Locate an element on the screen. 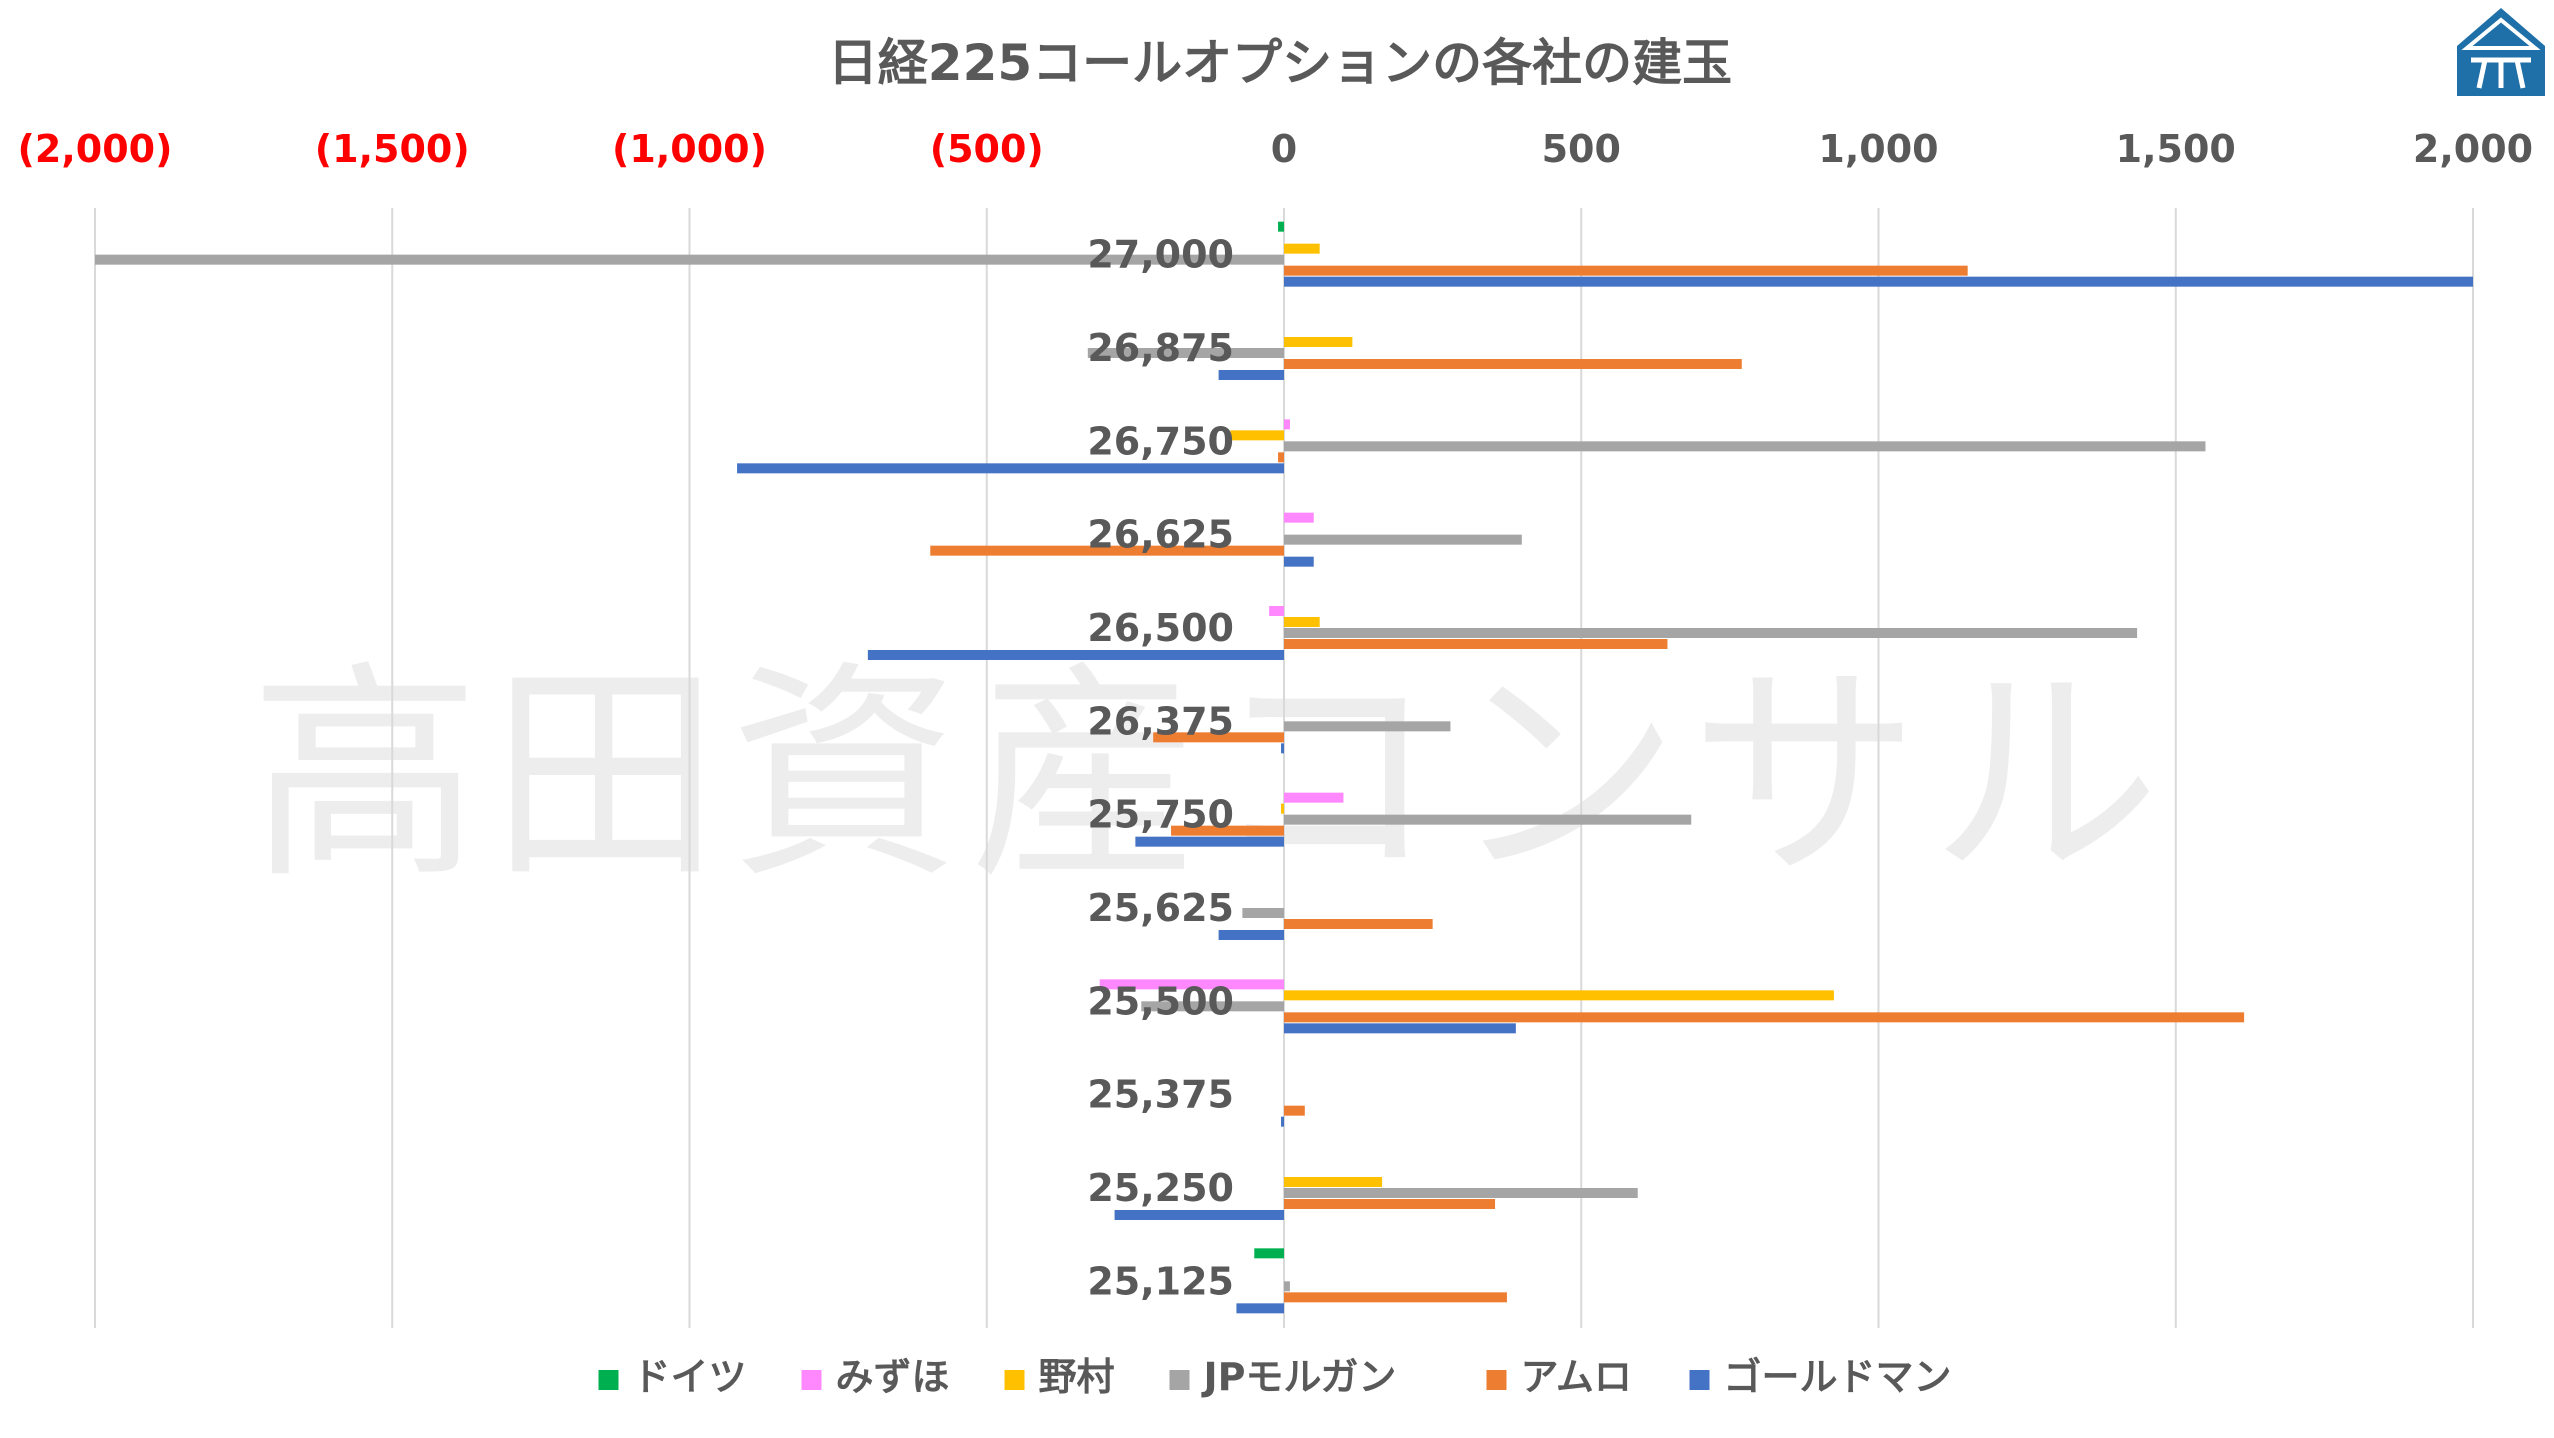  category-label: 26,875 is located at coordinates (1160, 348).